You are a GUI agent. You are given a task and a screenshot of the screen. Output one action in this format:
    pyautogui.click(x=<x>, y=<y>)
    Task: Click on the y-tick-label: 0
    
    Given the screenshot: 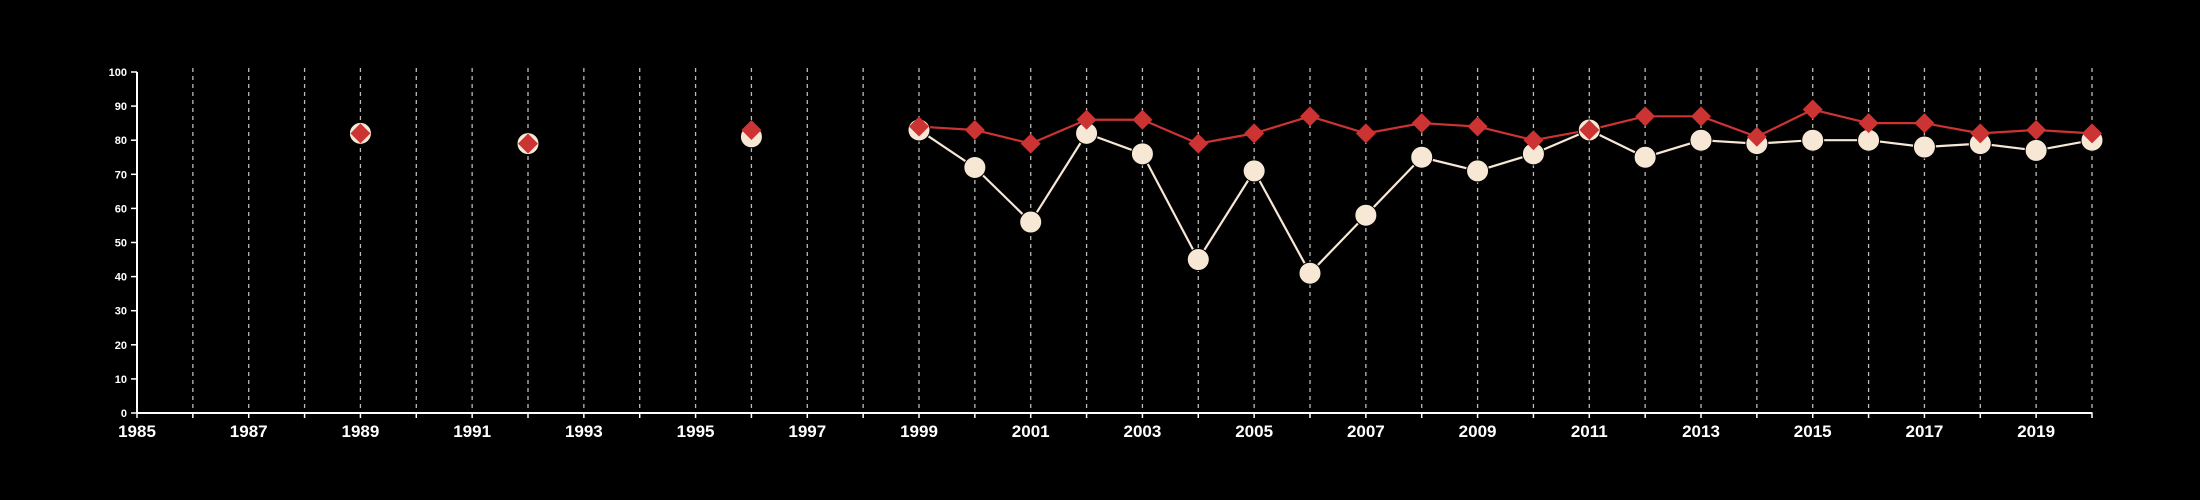 What is the action you would take?
    pyautogui.click(x=124, y=414)
    